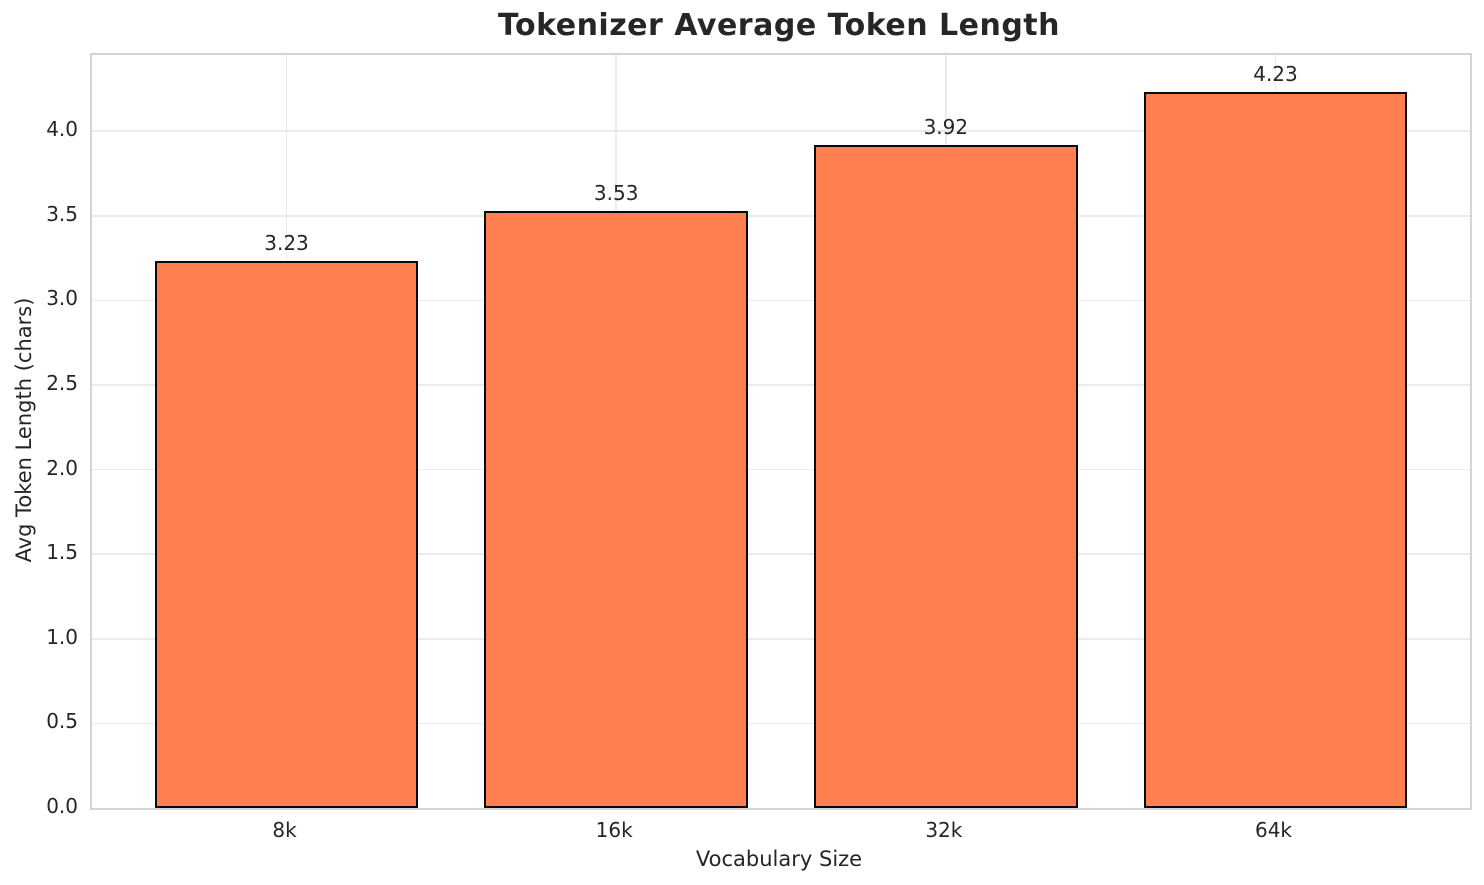 The image size is (1484, 885). I want to click on x-tick-label: 8k, so click(284, 830).